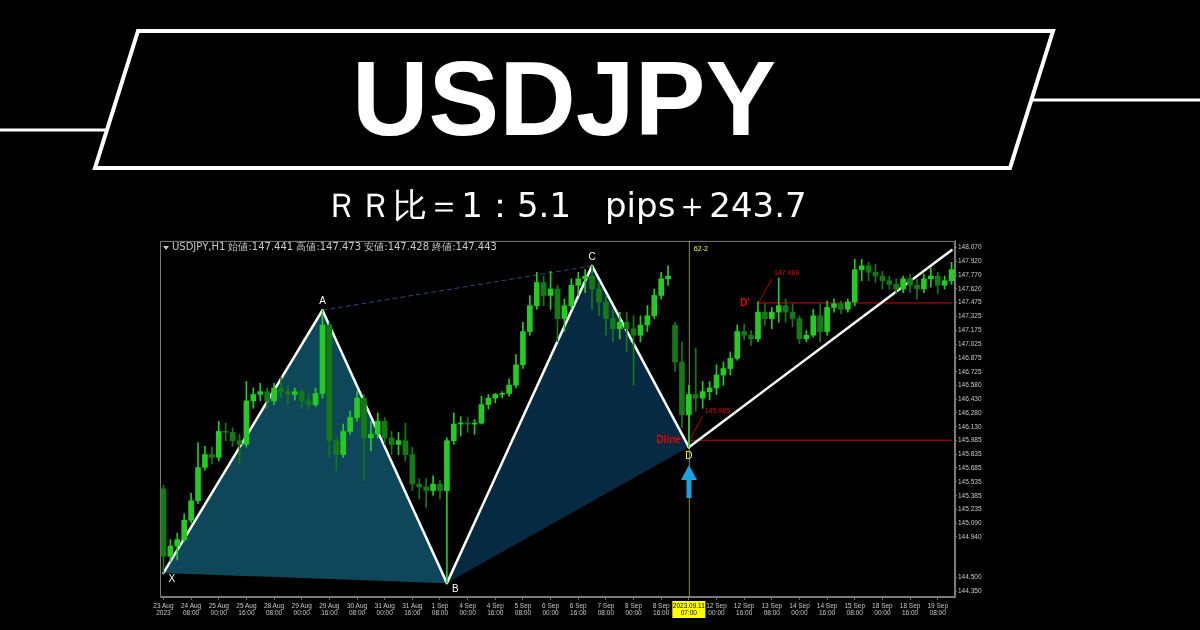 The width and height of the screenshot is (1200, 630). Describe the element at coordinates (455, 588) in the screenshot. I see `data-label: B` at that location.